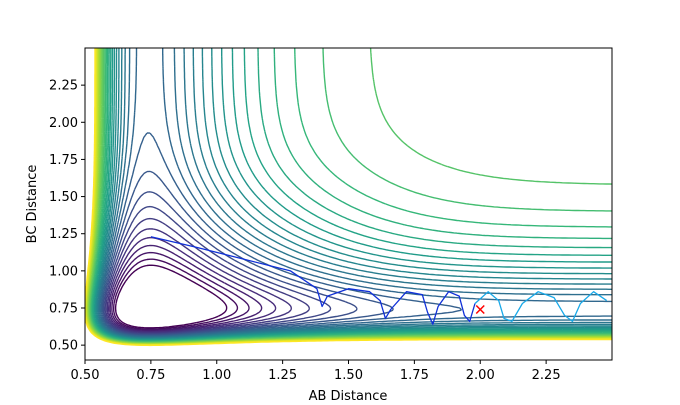  I want to click on x-tick-label: 0.50, so click(85, 375).